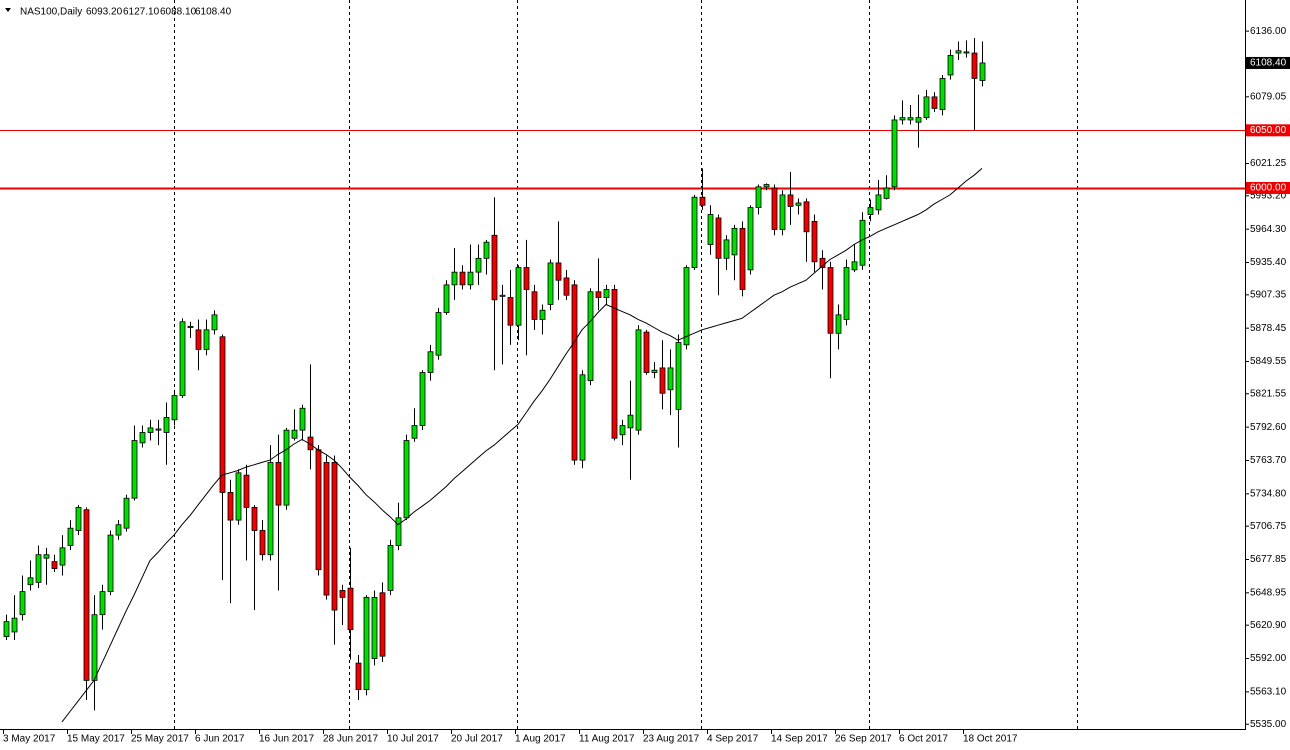 Image resolution: width=1290 pixels, height=750 pixels. What do you see at coordinates (350, 739) in the screenshot?
I see `x-tick-label: 28 Jun 2017` at bounding box center [350, 739].